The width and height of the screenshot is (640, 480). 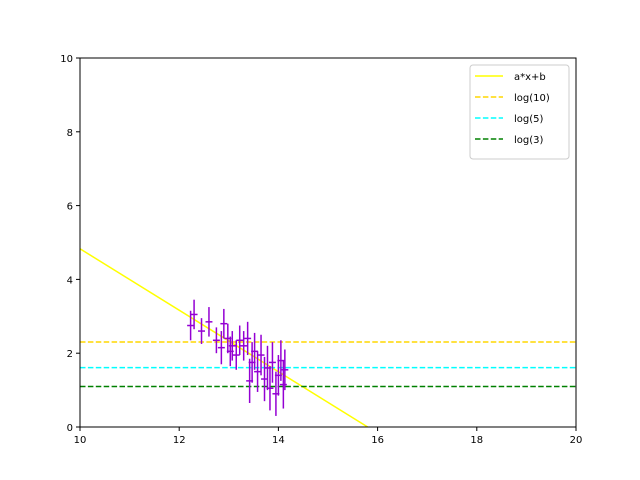 What do you see at coordinates (80, 440) in the screenshot?
I see `x-tick-label: 10` at bounding box center [80, 440].